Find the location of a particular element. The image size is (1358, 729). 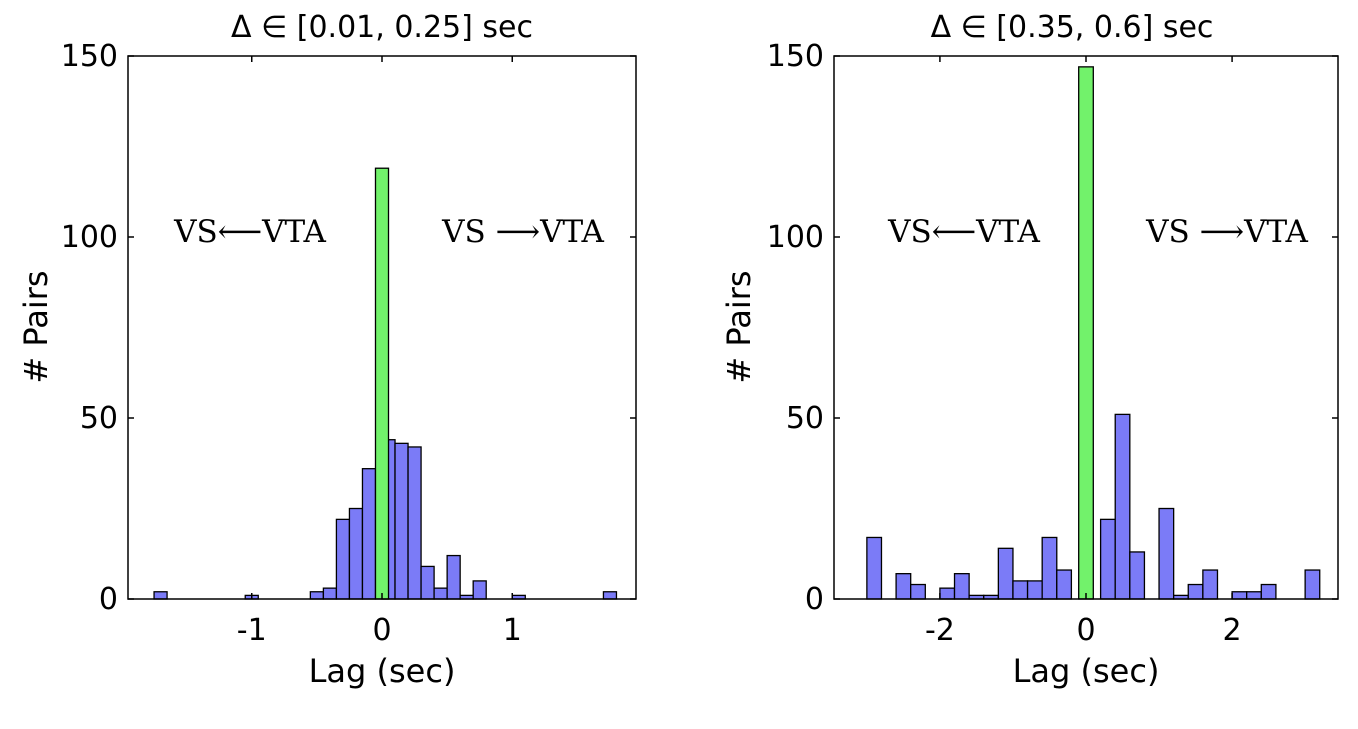

x-tick-label: 2 is located at coordinates (1232, 630).